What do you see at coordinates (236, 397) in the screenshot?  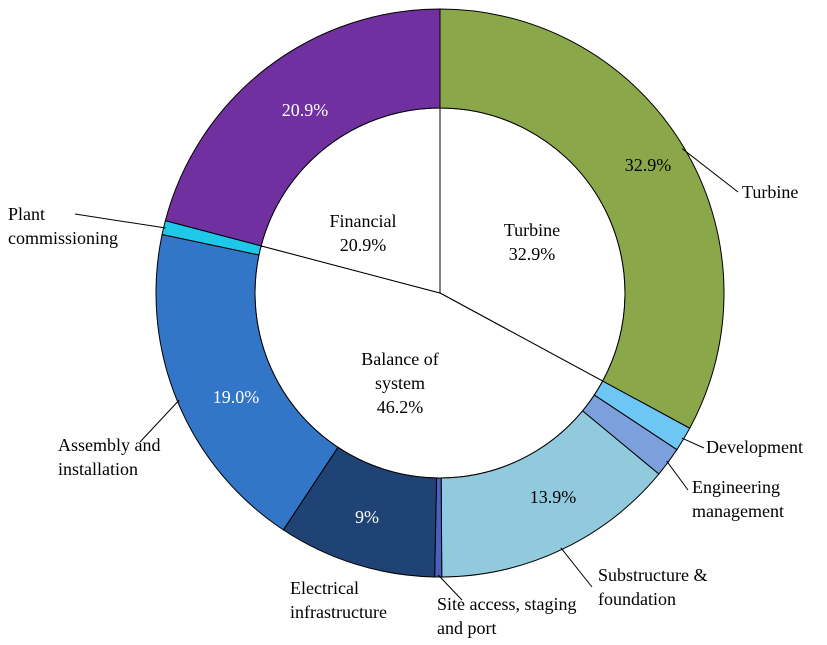 I see `value-label: 19.0%` at bounding box center [236, 397].